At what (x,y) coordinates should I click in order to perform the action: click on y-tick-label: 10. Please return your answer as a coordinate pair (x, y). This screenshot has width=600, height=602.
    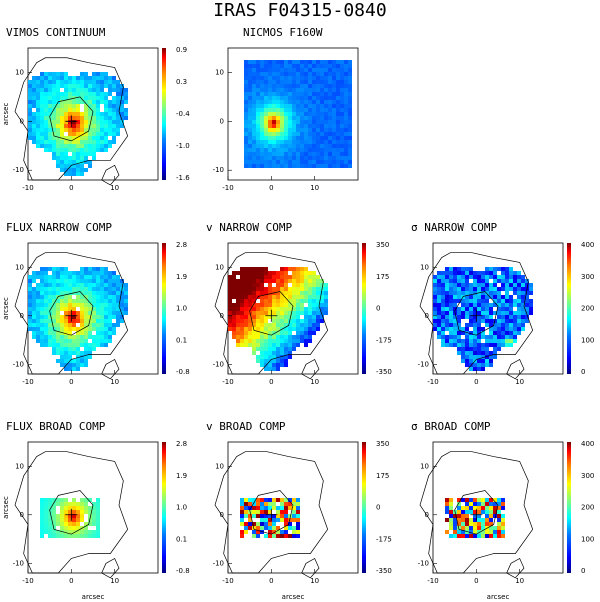
    Looking at the image, I should click on (19, 72).